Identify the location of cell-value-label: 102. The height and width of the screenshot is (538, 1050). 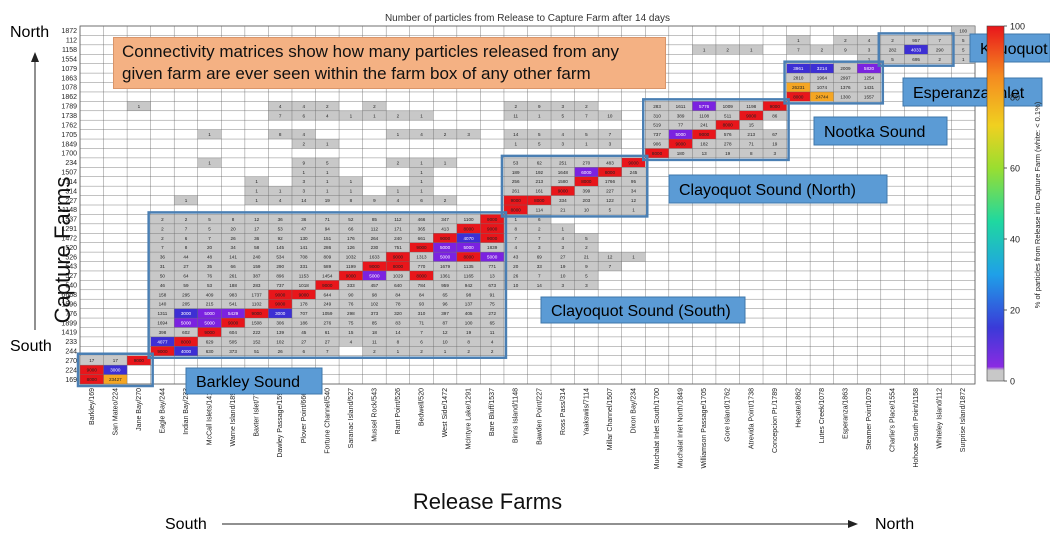
(280, 341).